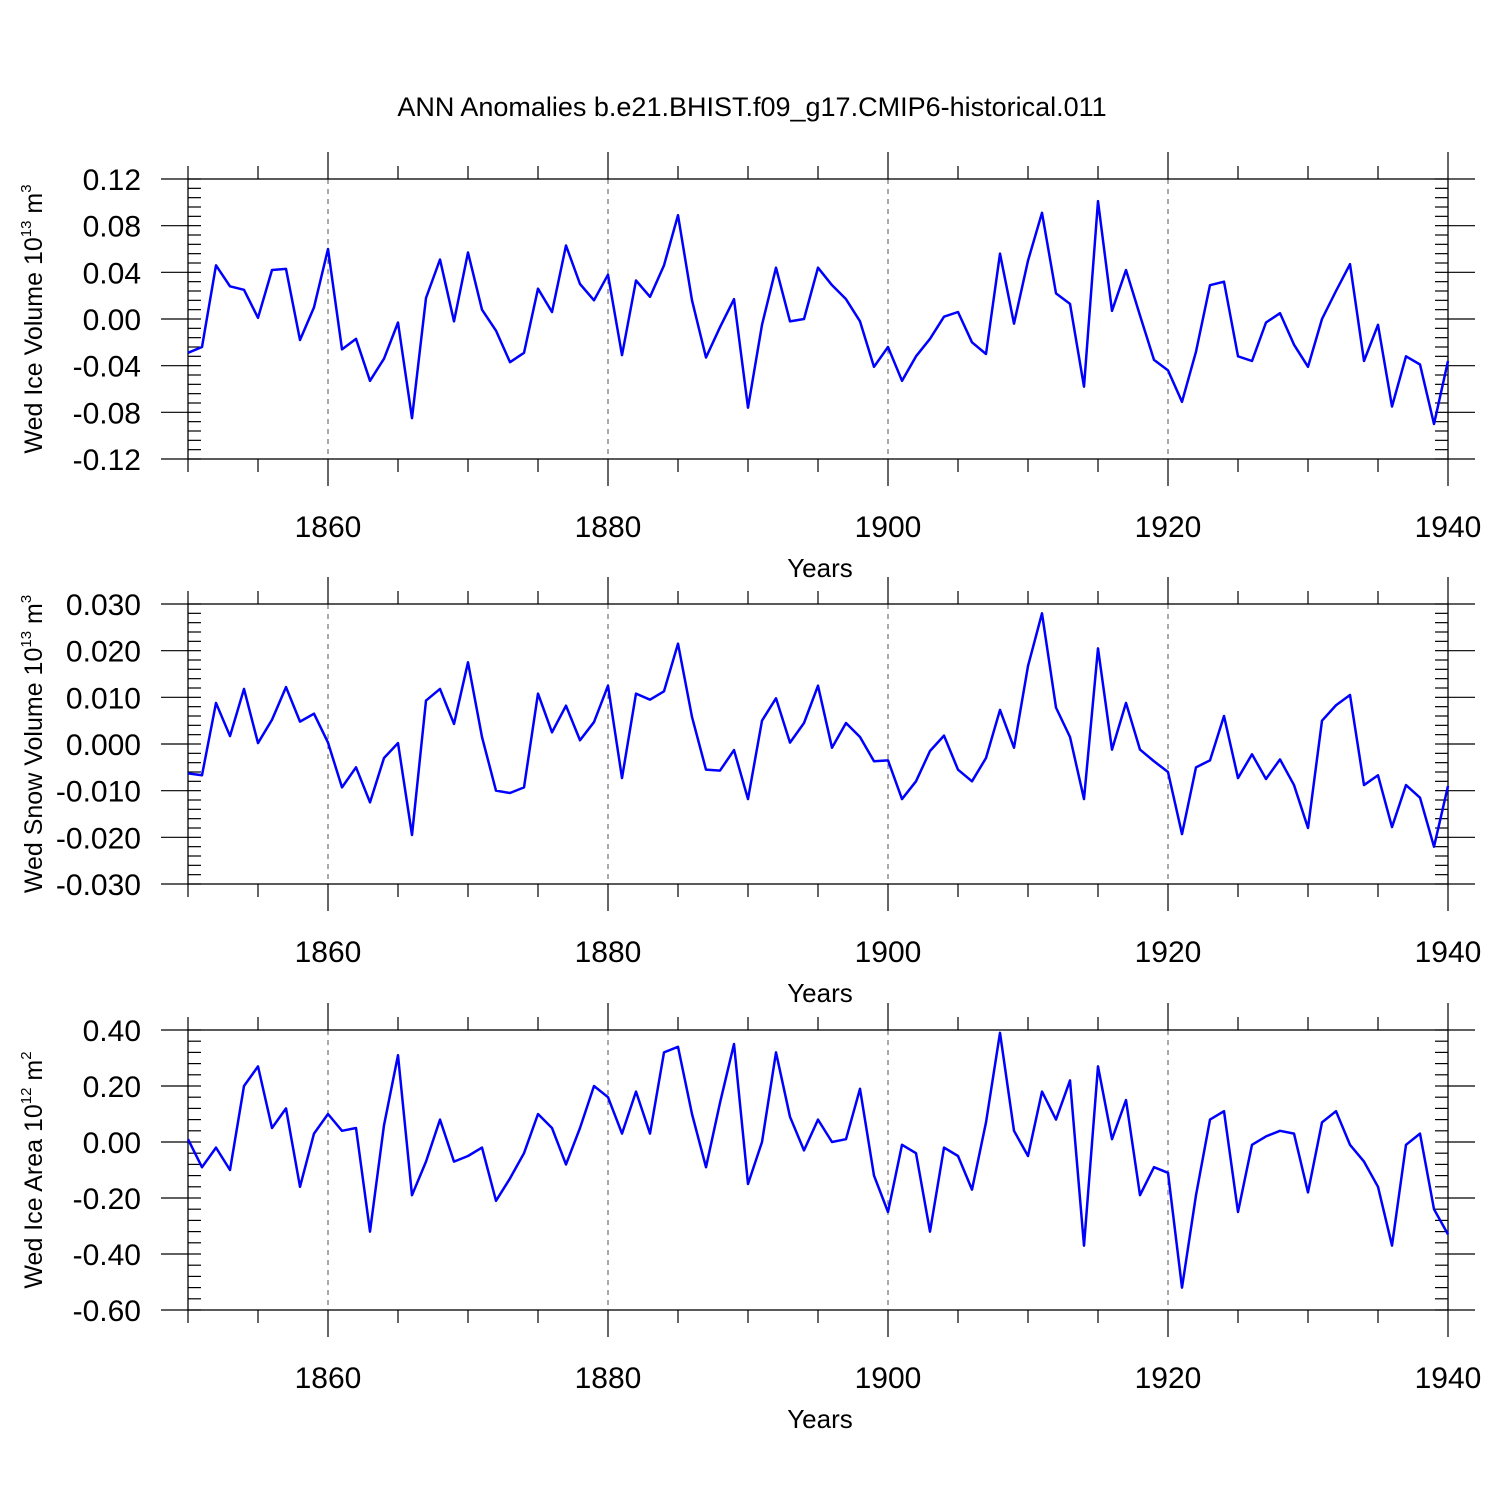 The width and height of the screenshot is (1500, 1500). I want to click on y-tick-label: -0.030, so click(98, 885).